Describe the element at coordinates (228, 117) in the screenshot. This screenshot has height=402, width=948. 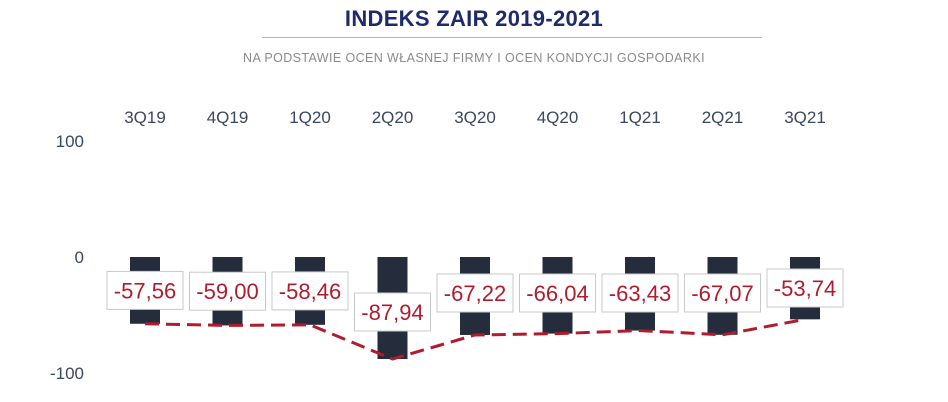
I see `category-label: 4Q19` at that location.